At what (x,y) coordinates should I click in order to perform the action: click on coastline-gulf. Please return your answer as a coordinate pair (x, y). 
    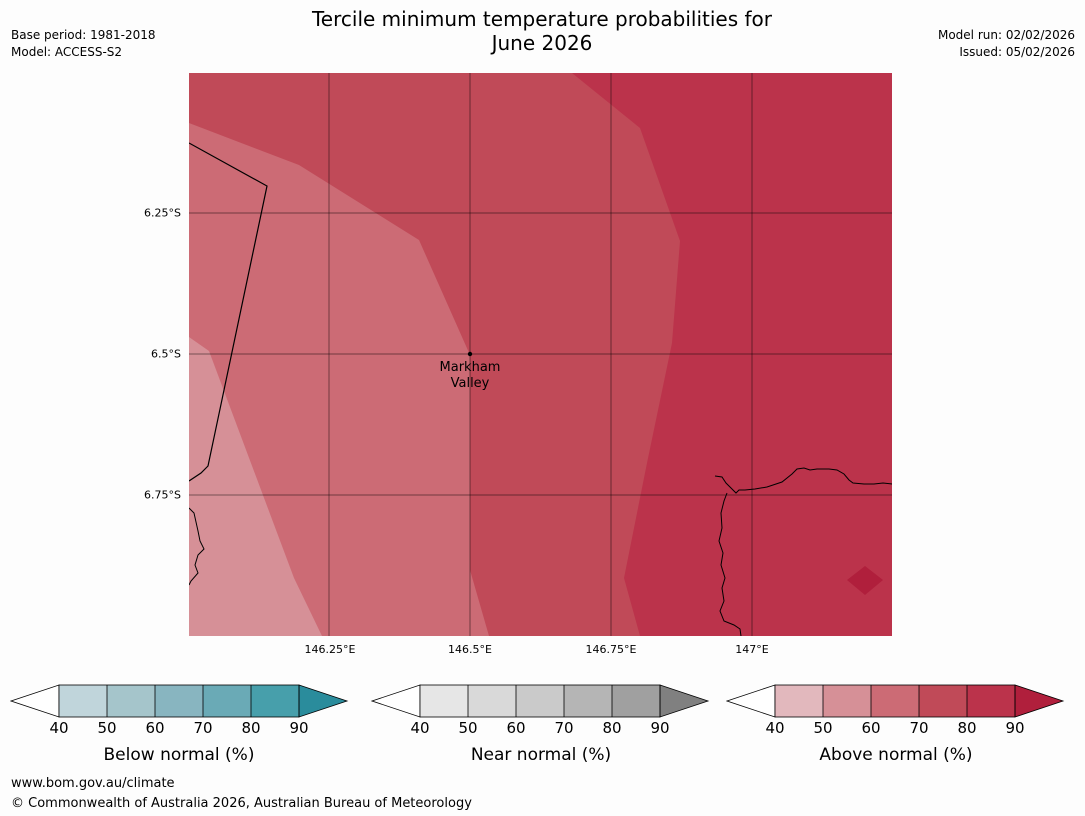
    Looking at the image, I should click on (803, 480).